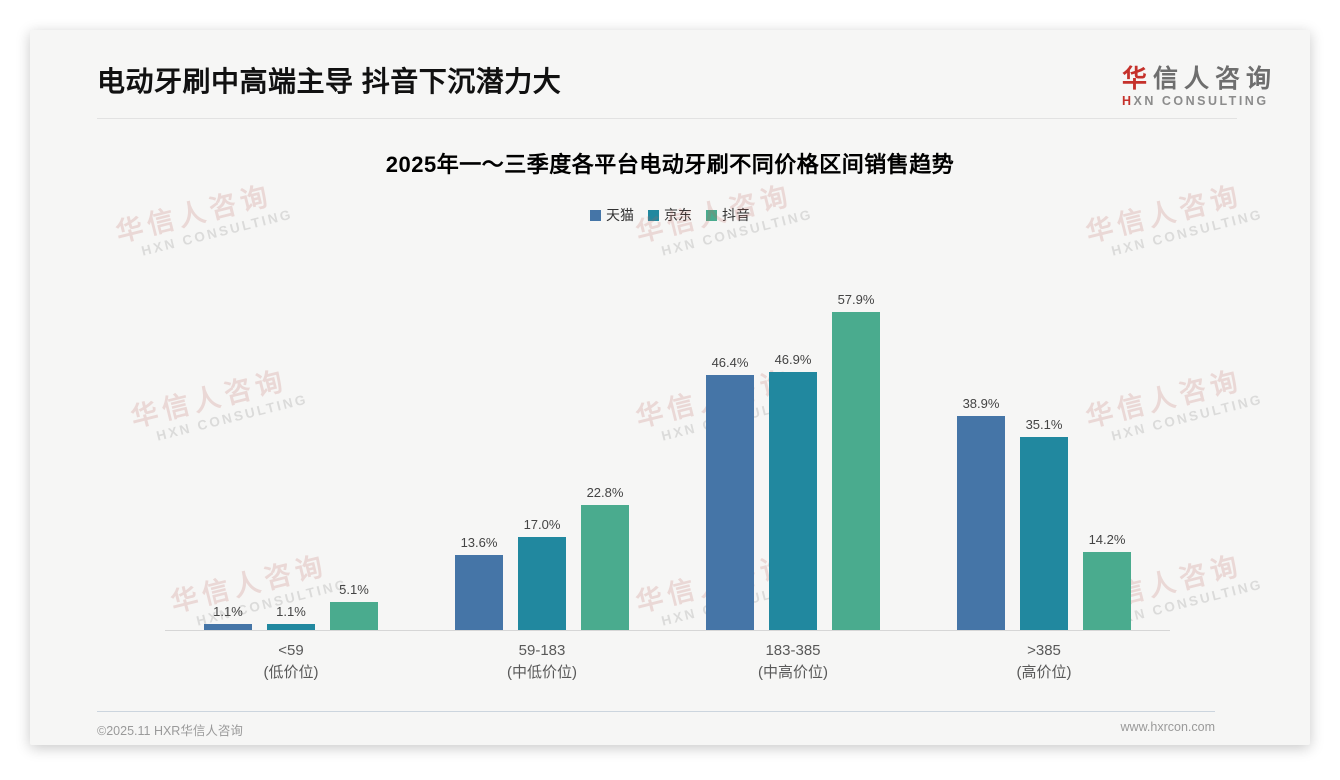  I want to click on bar-column: 35.1%, so click(1044, 523).